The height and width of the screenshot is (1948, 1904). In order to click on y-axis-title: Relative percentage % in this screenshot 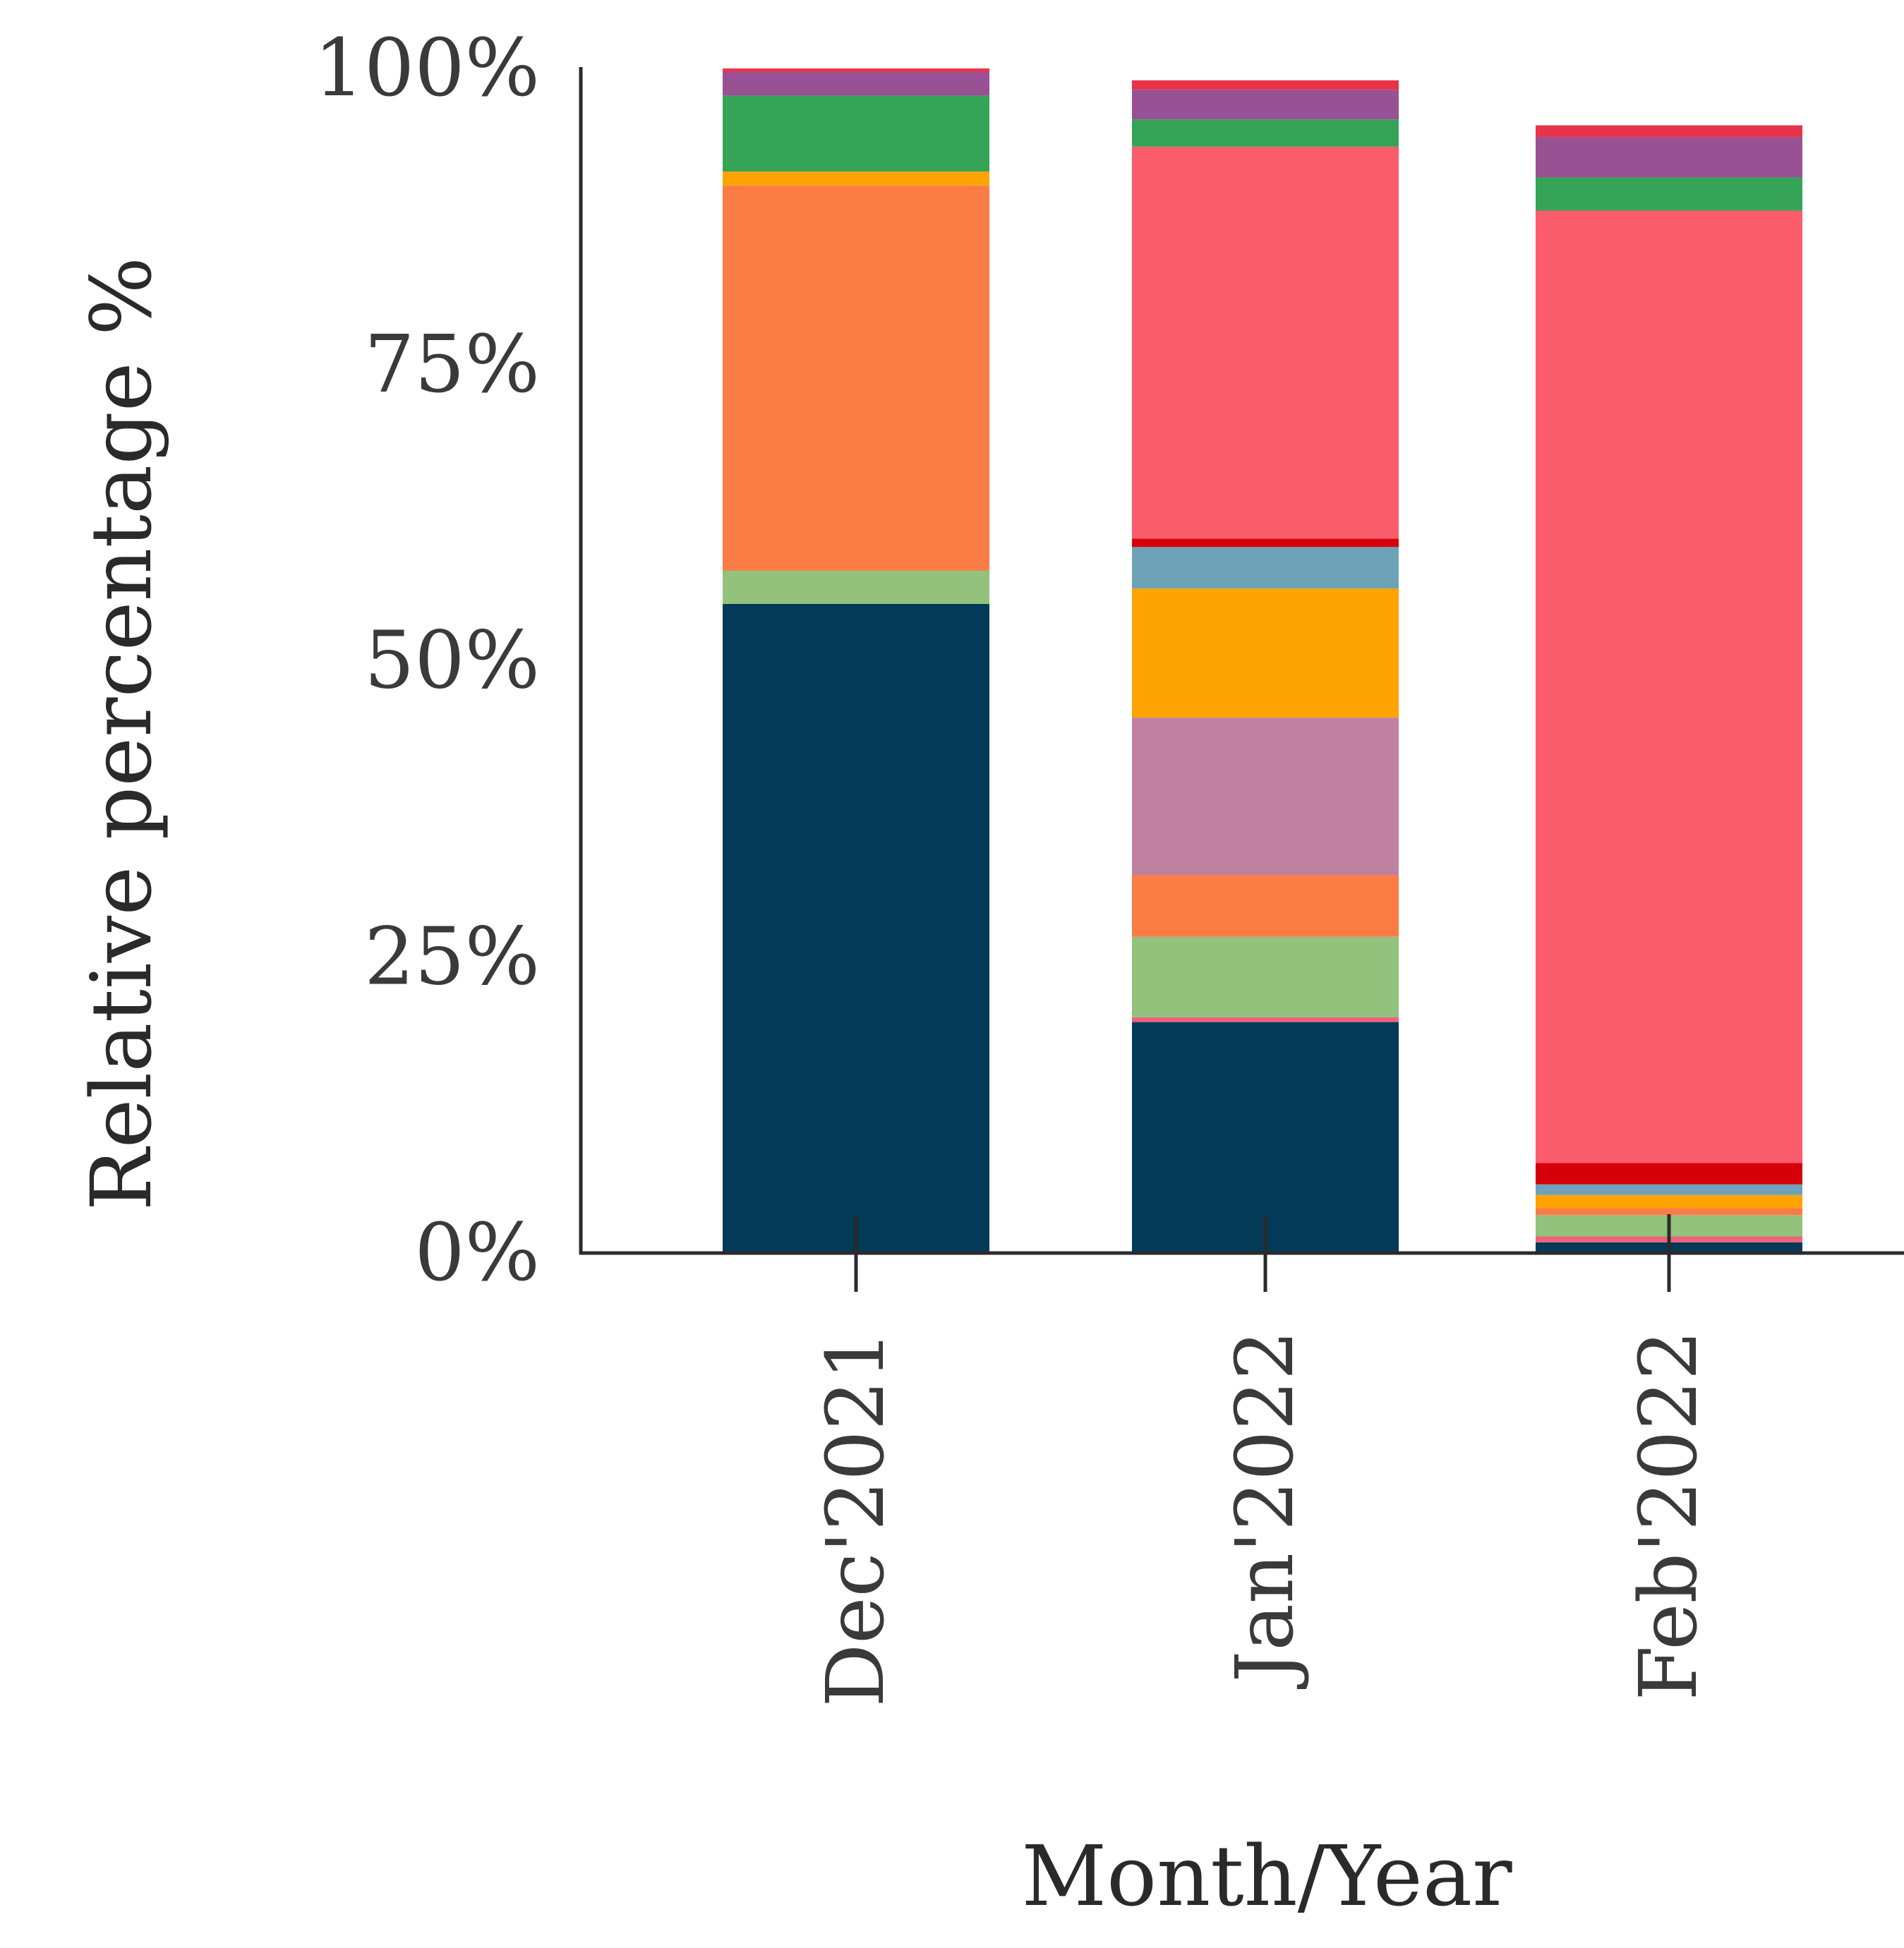, I will do `click(121, 734)`.